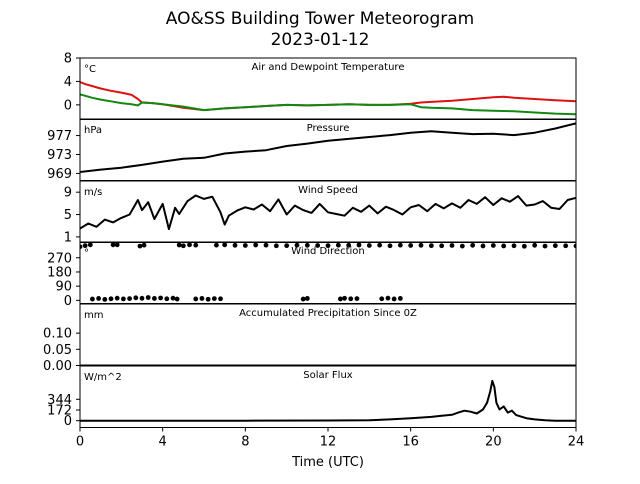  I want to click on x-tick-label: 12, so click(328, 442).